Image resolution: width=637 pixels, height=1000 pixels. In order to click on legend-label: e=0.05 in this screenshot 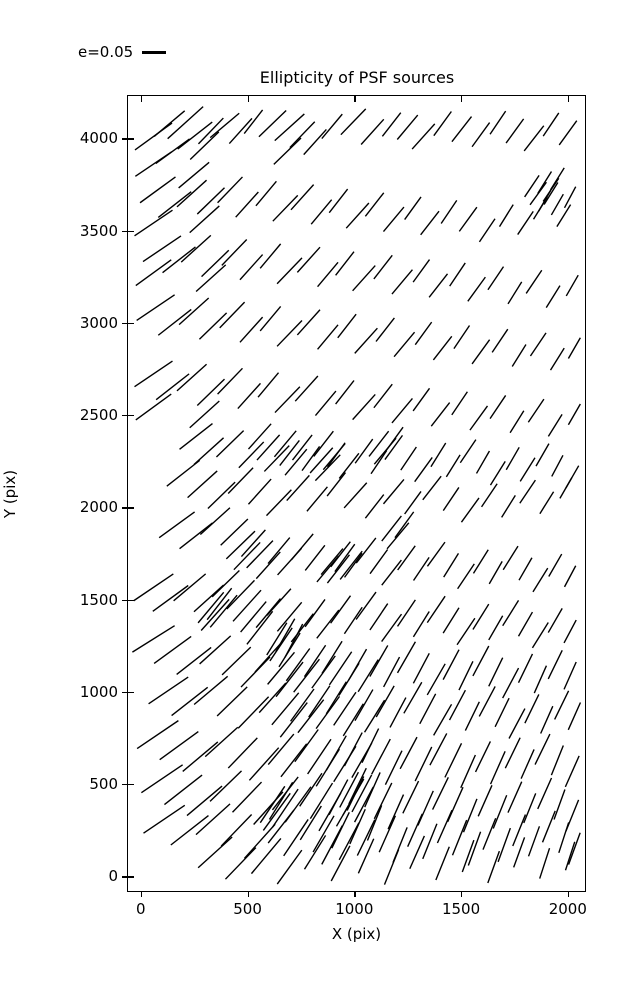, I will do `click(106, 52)`.